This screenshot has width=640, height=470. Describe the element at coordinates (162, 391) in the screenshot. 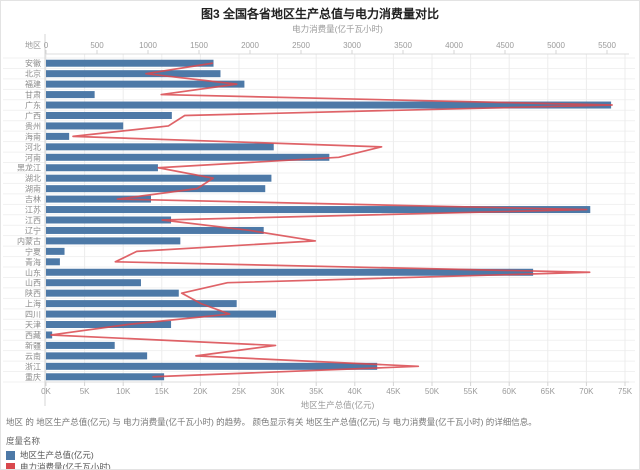

I see `bottom-axis-tick-label: 15K` at that location.